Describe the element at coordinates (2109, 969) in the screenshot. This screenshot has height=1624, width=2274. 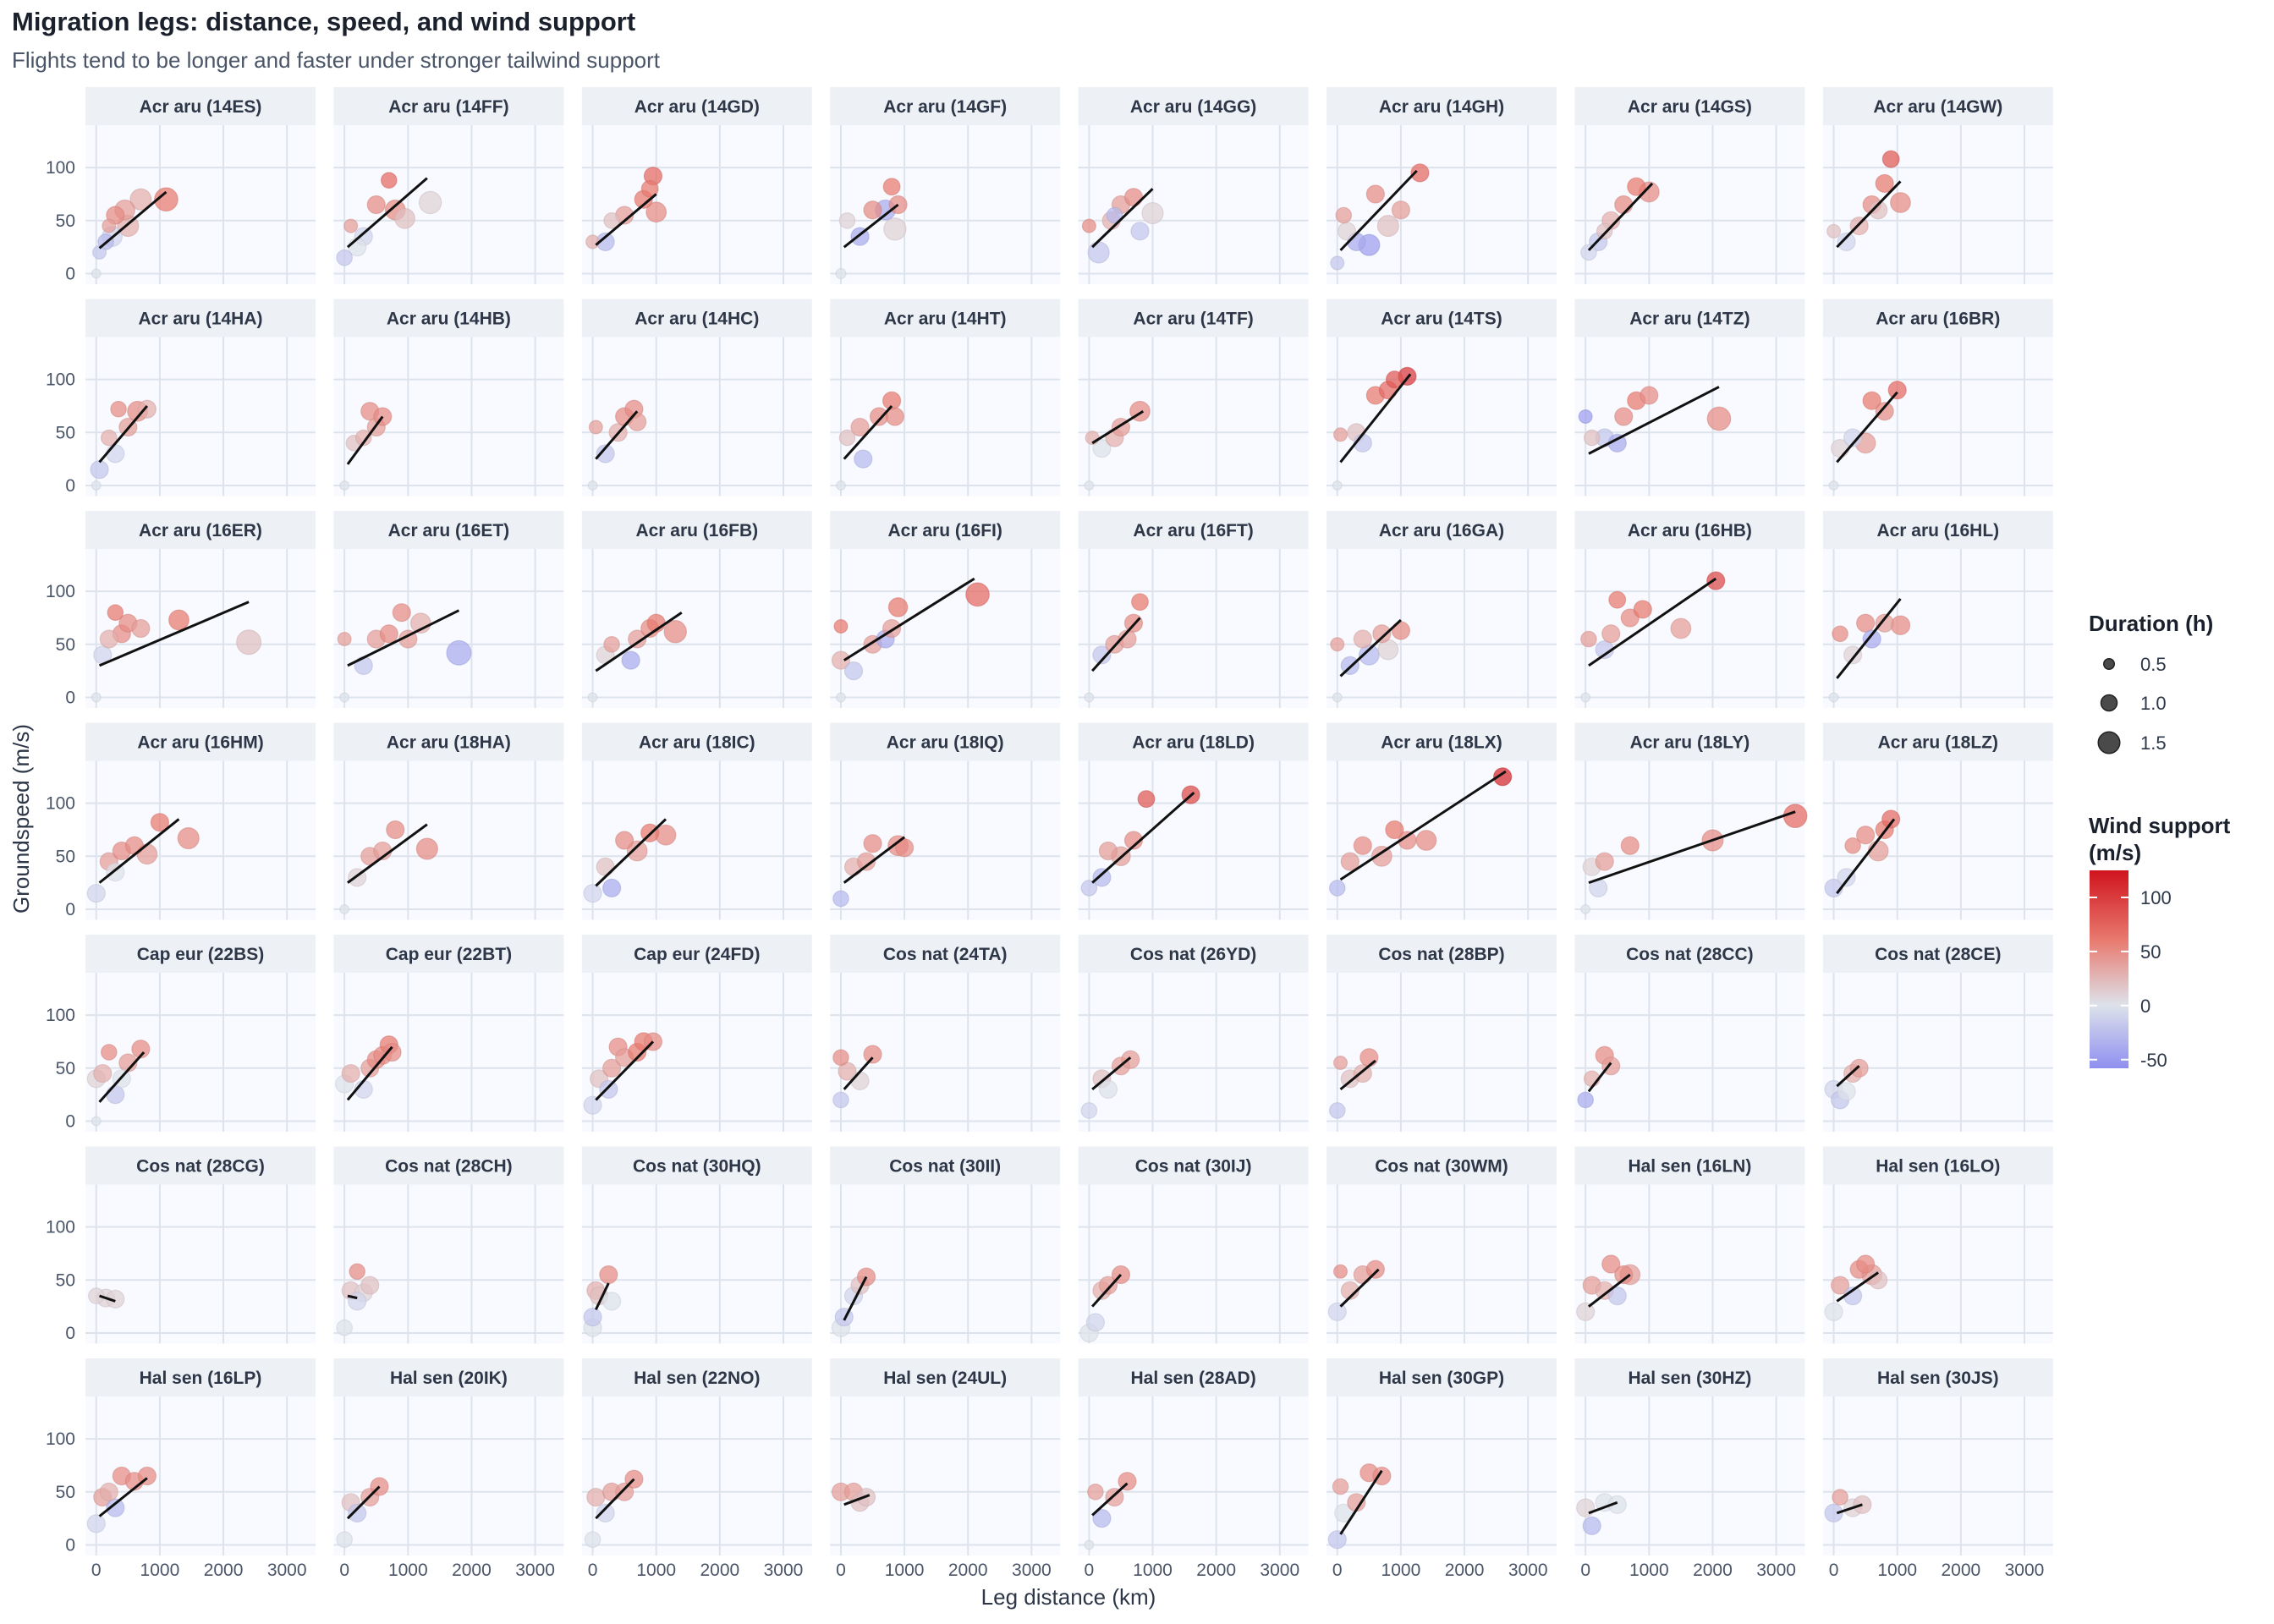
I see `colorbar` at that location.